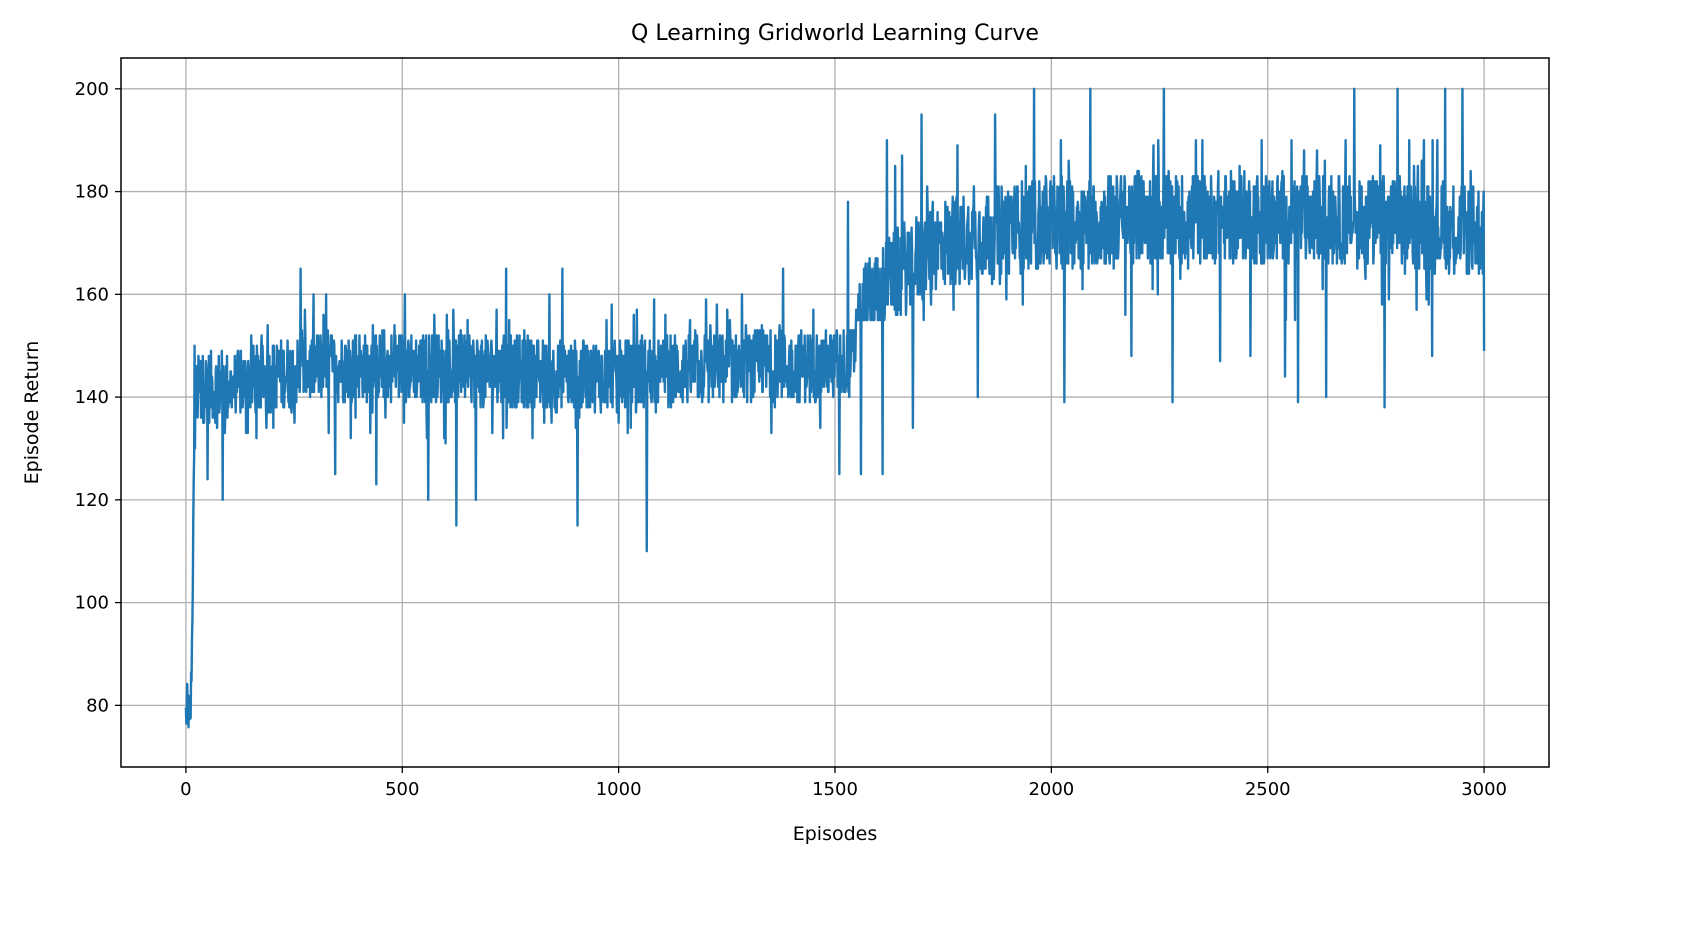  What do you see at coordinates (92, 89) in the screenshot?
I see `y-tick-label: 200` at bounding box center [92, 89].